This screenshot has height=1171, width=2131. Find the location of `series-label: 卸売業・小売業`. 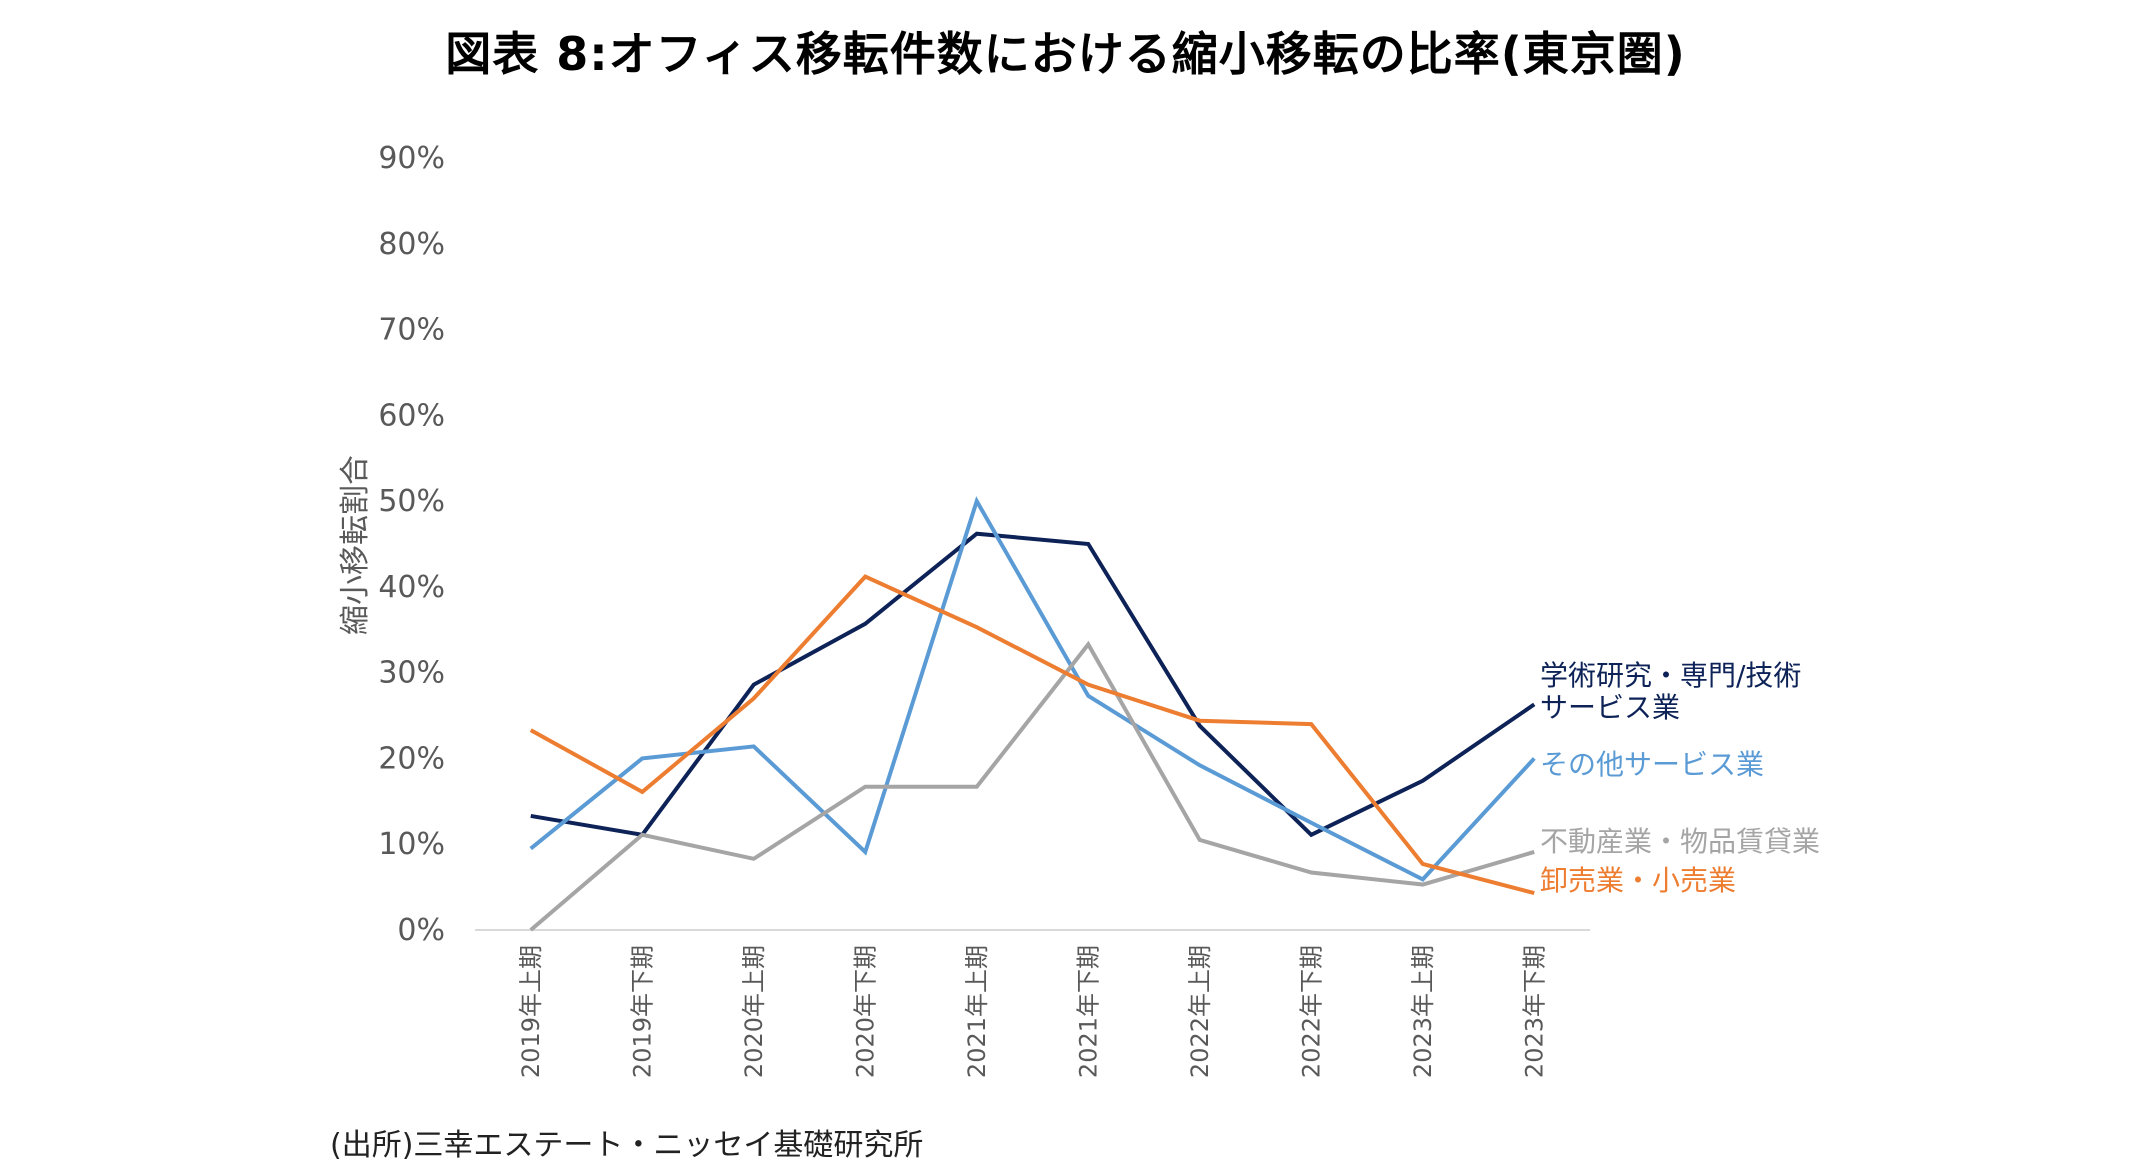

series-label: 卸売業・小売業 is located at coordinates (1638, 880).